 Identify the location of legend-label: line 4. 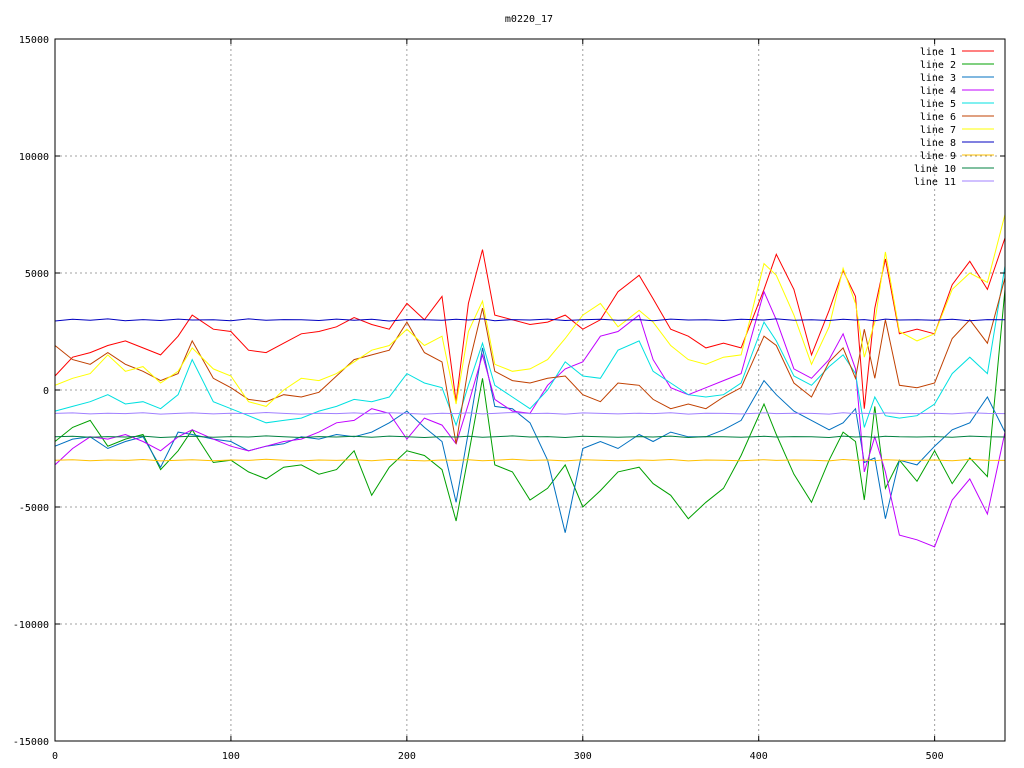
(938, 91).